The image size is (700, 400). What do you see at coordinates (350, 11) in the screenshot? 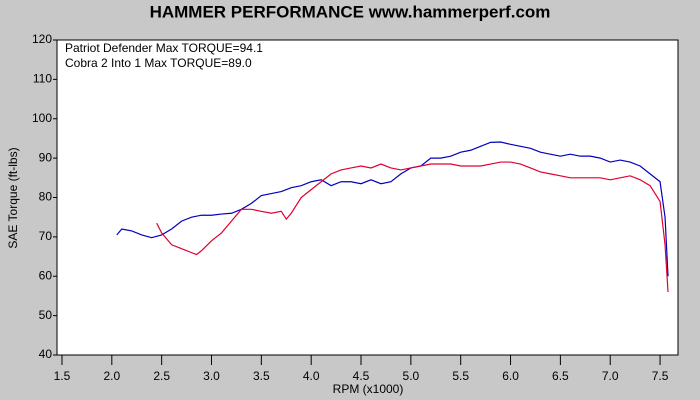
I see `chart-title: HAMMER PERFORMANCE www.hammerperf.com` at bounding box center [350, 11].